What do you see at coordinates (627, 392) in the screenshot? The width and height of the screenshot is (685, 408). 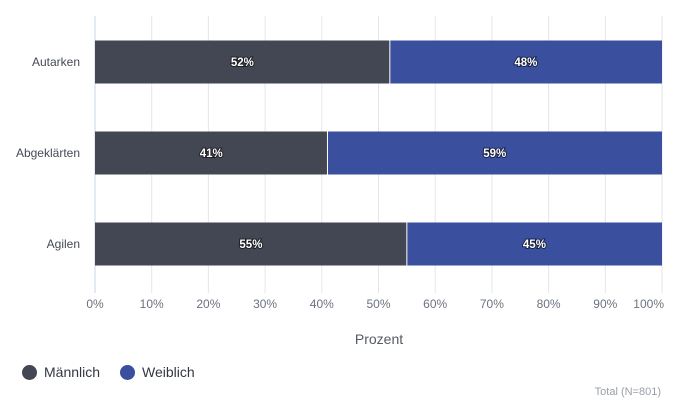 I see `sample-size-note: Total (N=801)` at bounding box center [627, 392].